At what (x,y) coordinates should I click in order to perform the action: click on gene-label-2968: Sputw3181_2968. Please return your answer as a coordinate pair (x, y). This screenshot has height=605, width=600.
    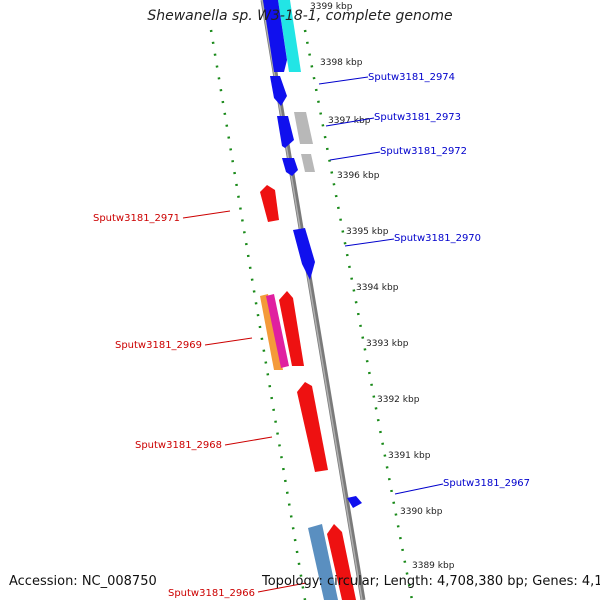
    Looking at the image, I should click on (178, 445).